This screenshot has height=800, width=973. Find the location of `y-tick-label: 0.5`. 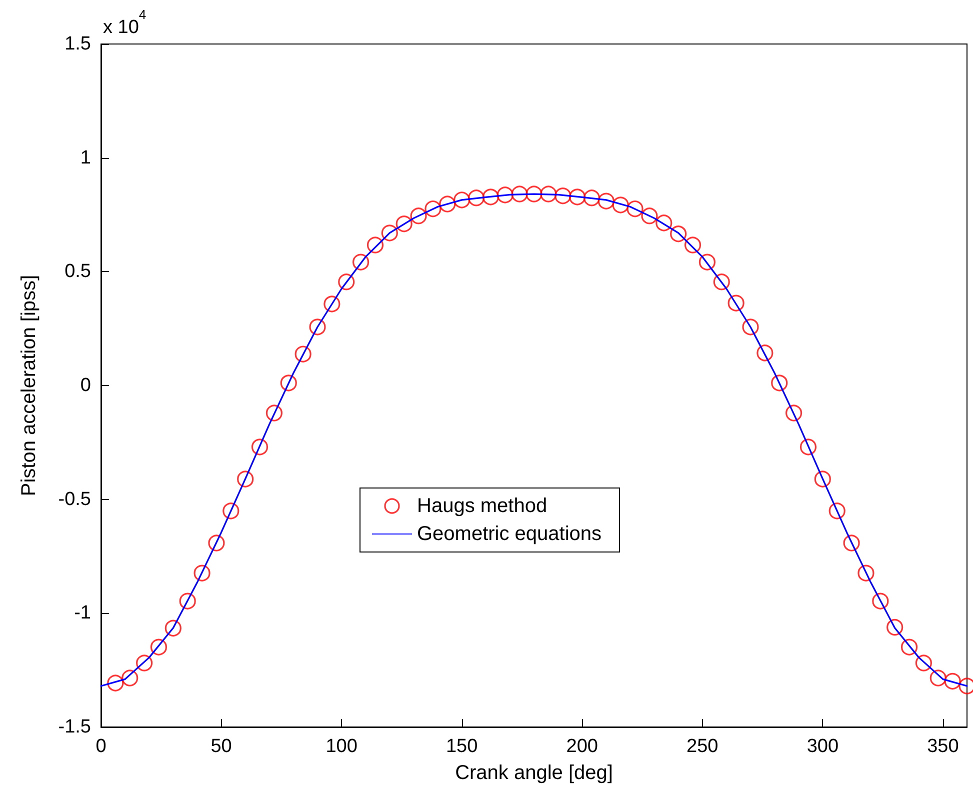

y-tick-label: 0.5 is located at coordinates (77, 271).